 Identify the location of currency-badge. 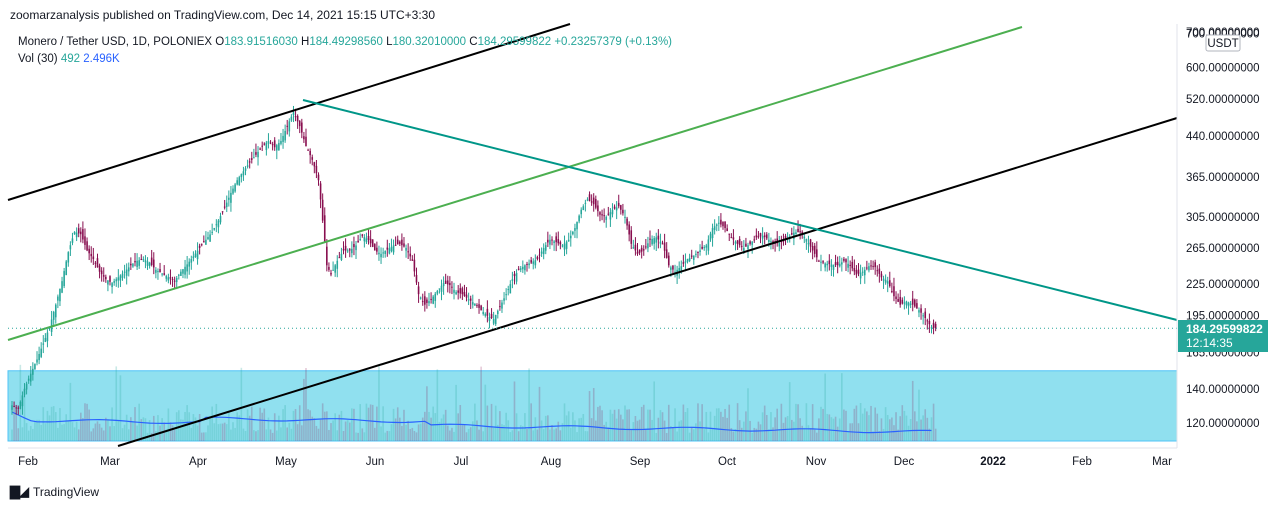
(1223, 43).